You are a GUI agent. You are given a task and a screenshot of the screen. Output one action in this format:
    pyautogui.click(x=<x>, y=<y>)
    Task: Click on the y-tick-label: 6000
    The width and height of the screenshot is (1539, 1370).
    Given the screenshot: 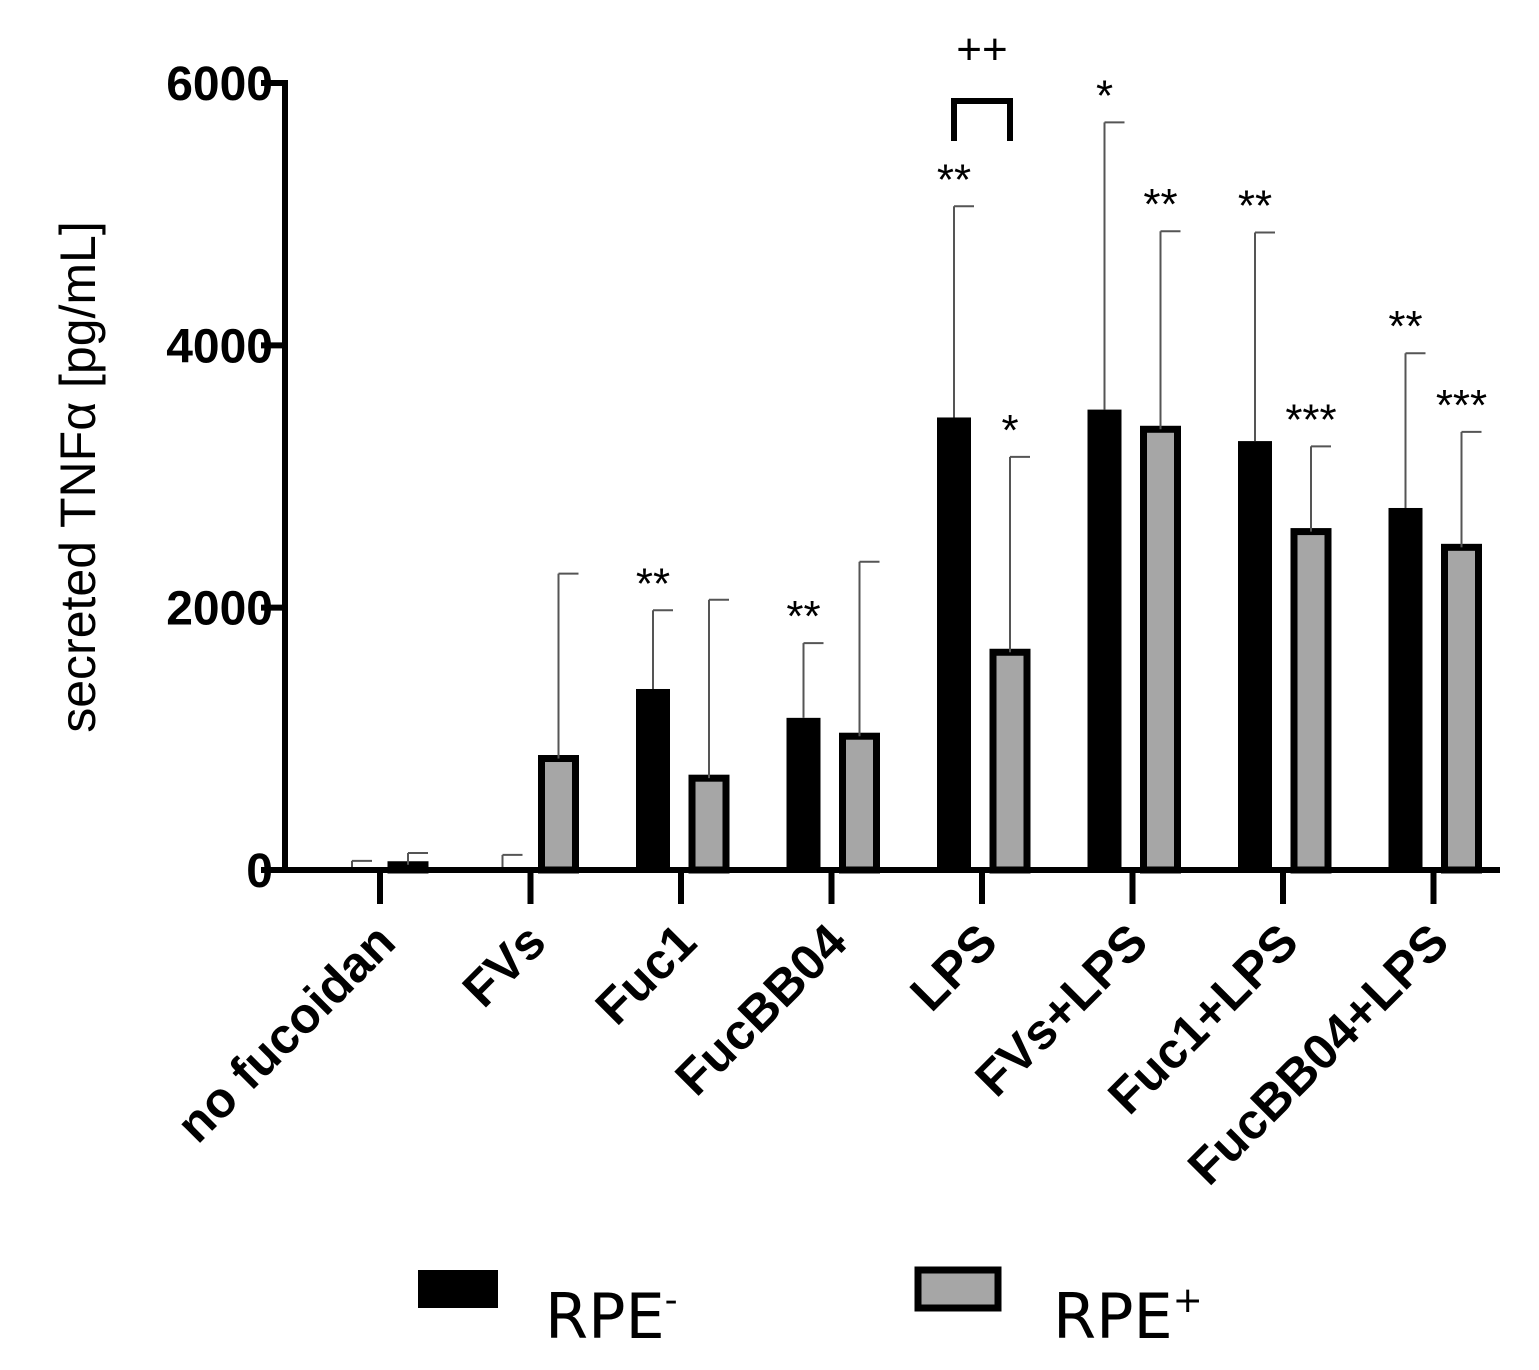 What is the action you would take?
    pyautogui.click(x=219, y=84)
    